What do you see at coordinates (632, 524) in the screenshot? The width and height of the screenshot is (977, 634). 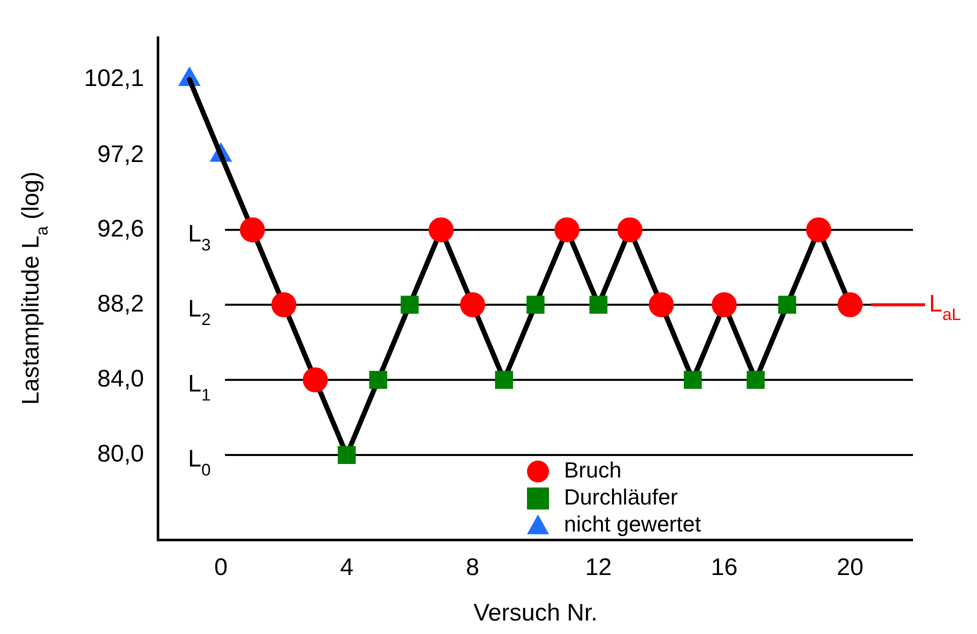 I see `legend-label: nicht gewertet` at bounding box center [632, 524].